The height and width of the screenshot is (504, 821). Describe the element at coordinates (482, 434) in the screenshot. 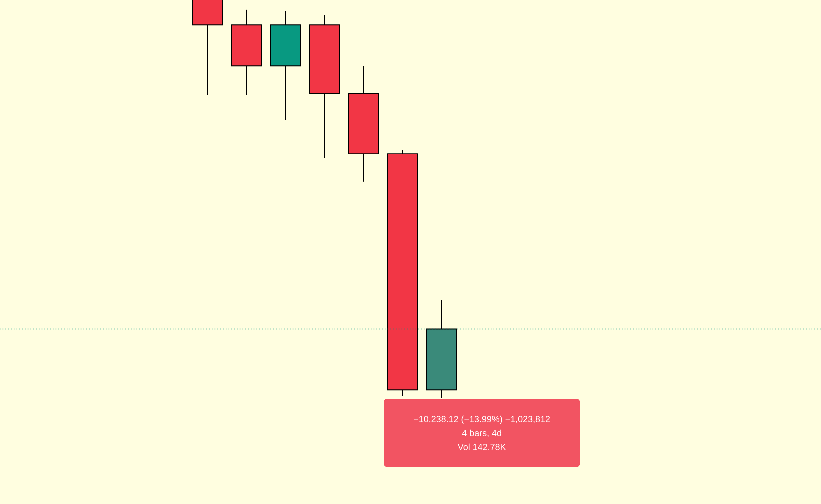

I see `text: 4 bars, 4d` at that location.